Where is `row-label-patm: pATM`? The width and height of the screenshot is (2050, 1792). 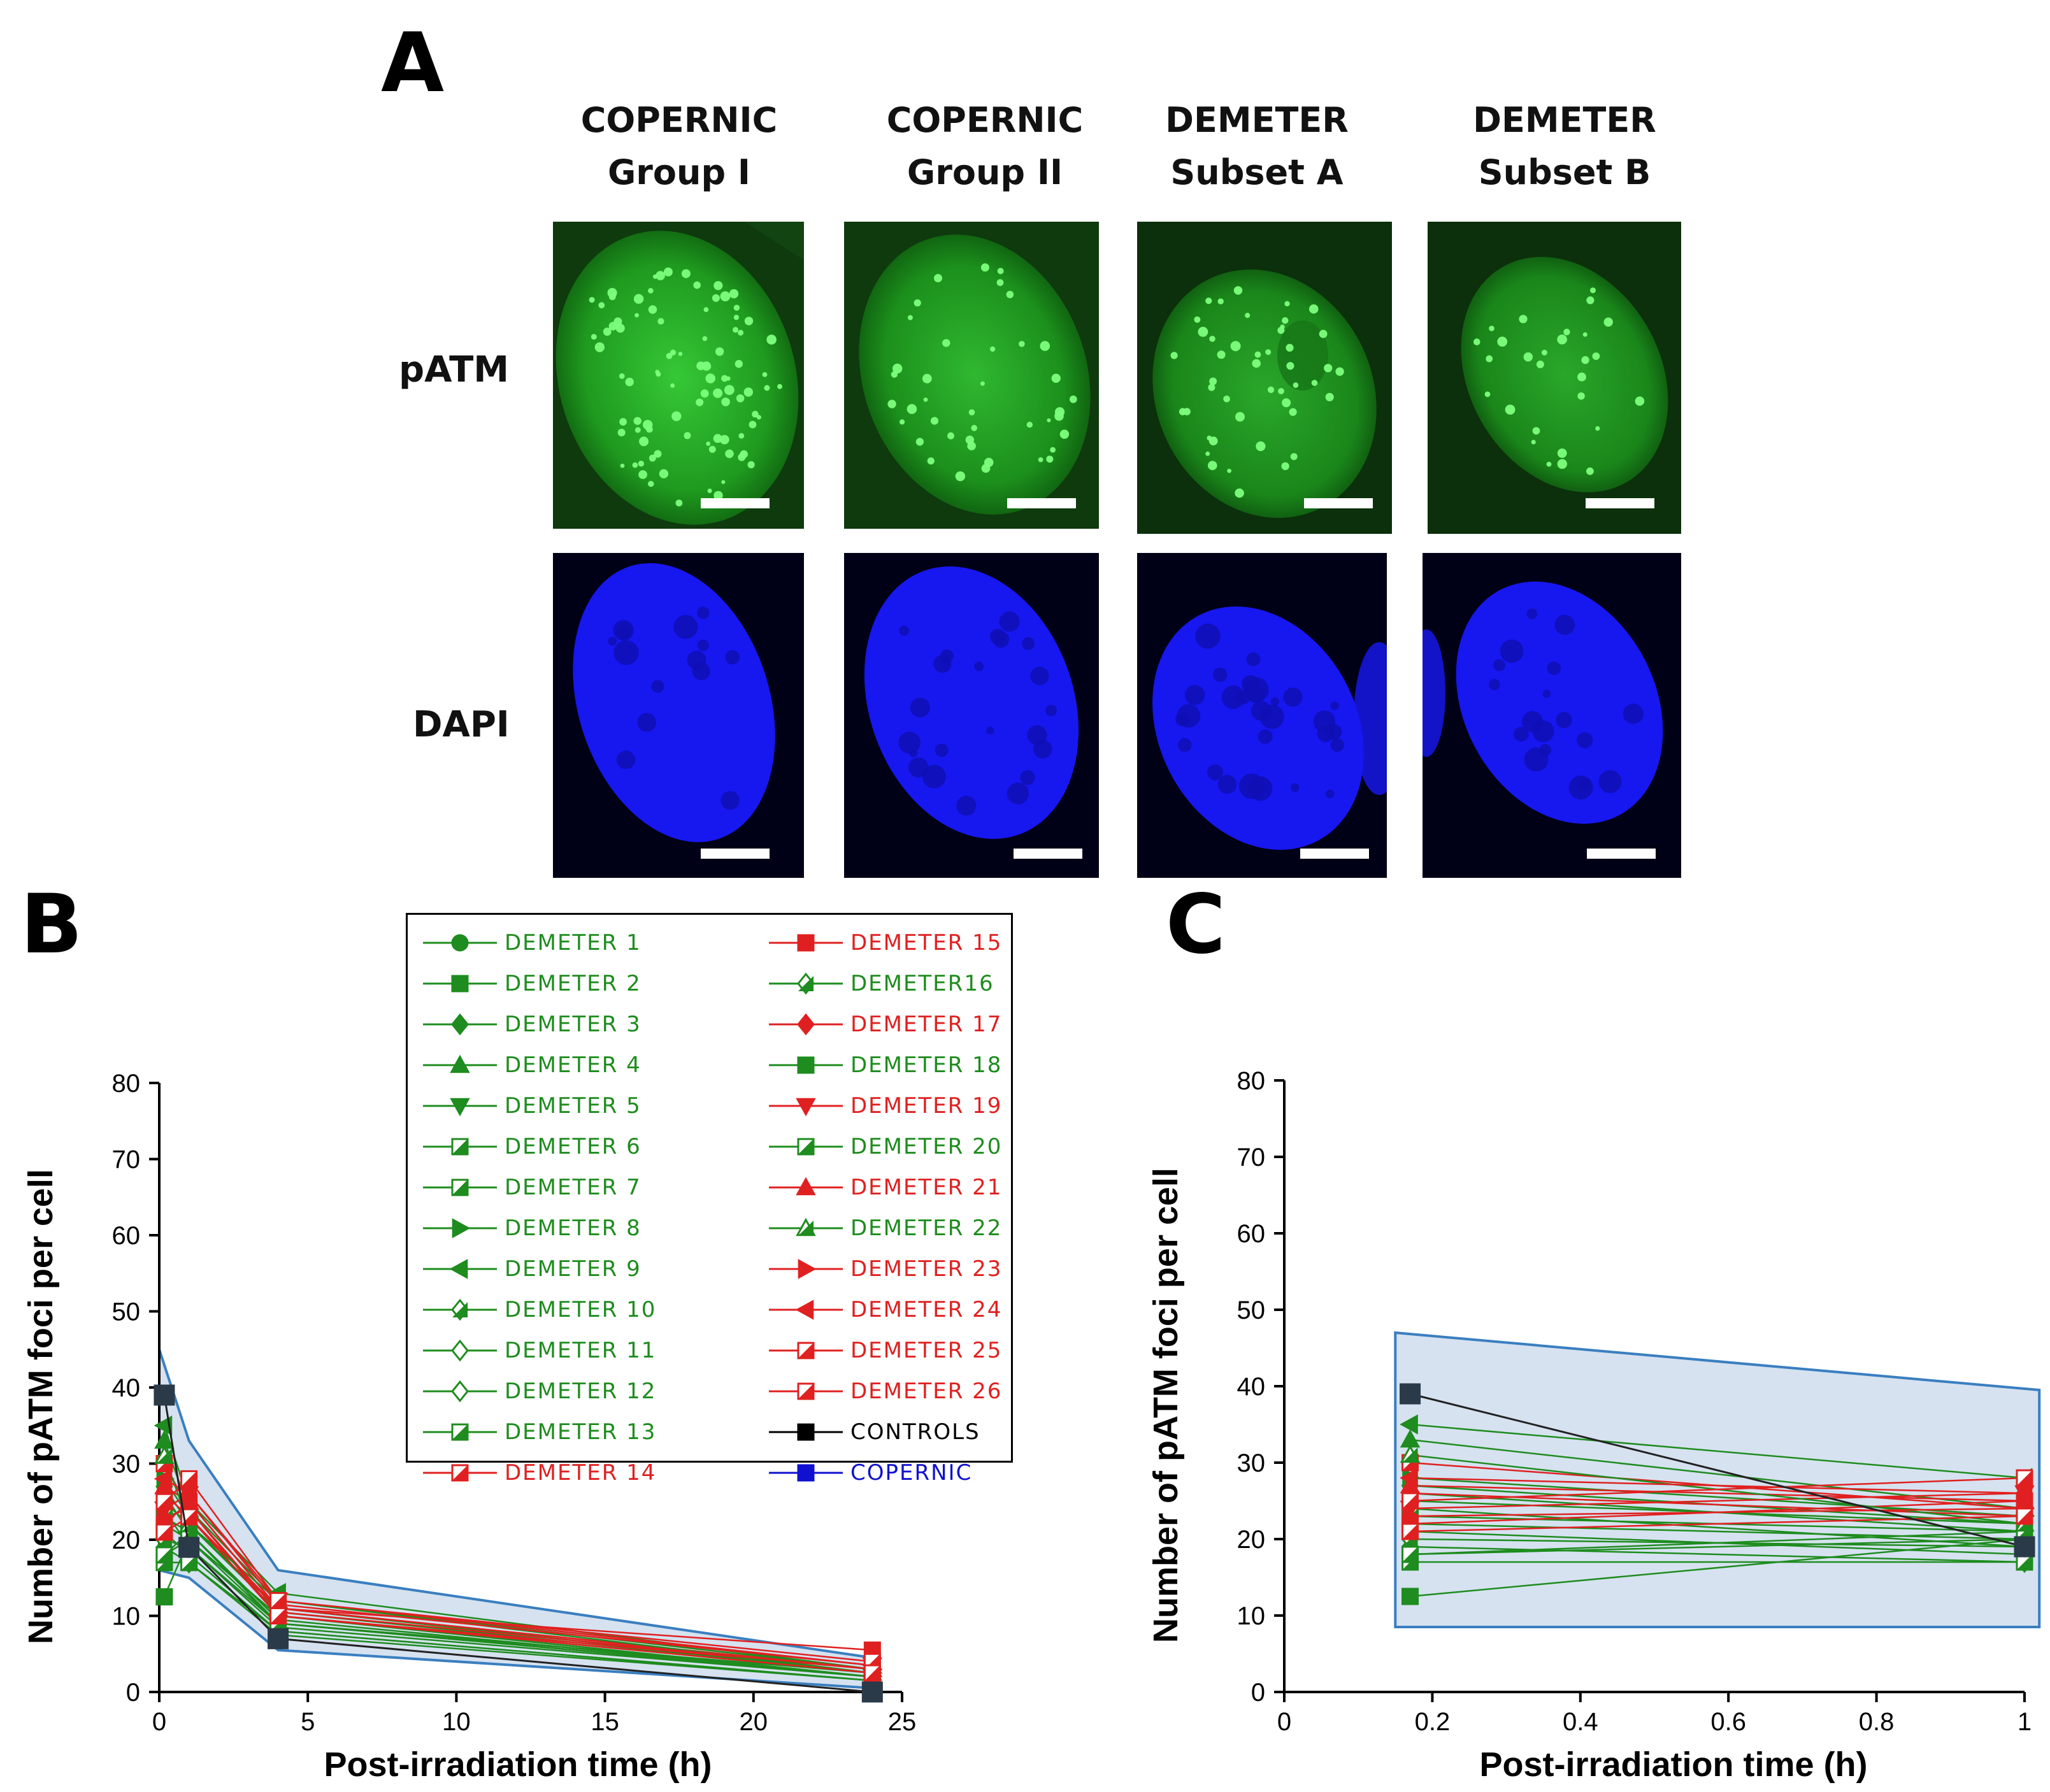
row-label-patm: pATM is located at coordinates (455, 370).